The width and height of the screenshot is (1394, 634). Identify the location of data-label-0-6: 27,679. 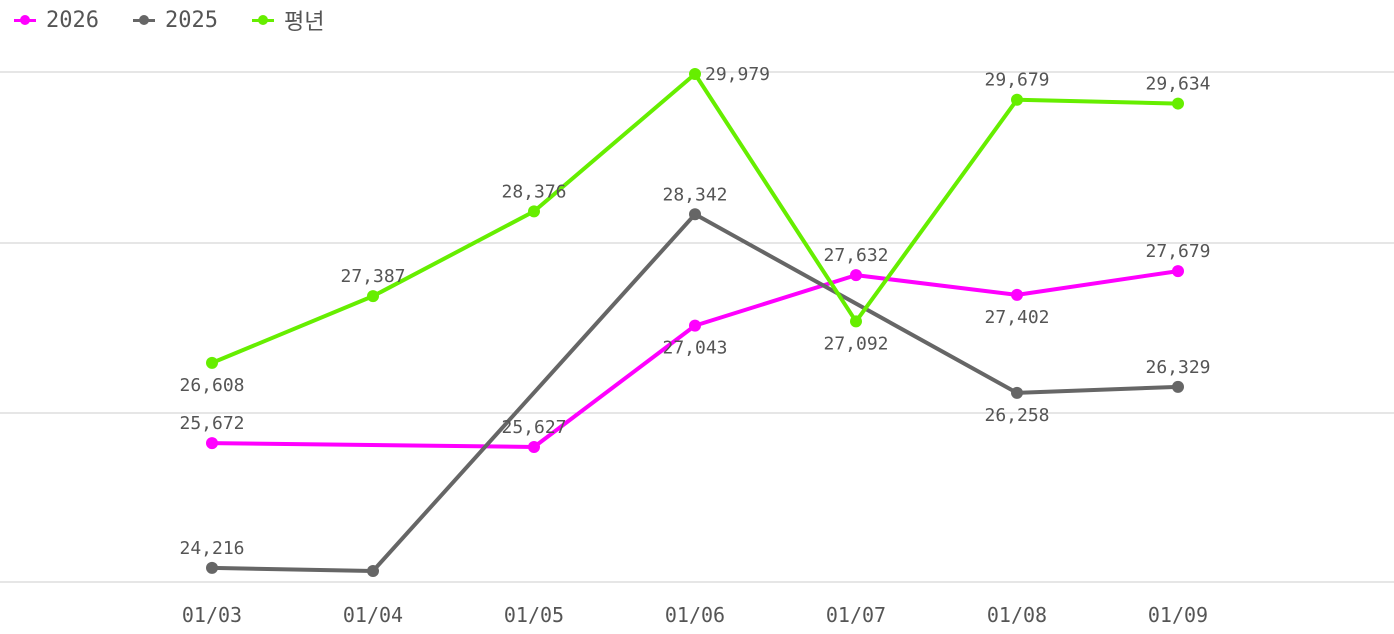
(1177, 251).